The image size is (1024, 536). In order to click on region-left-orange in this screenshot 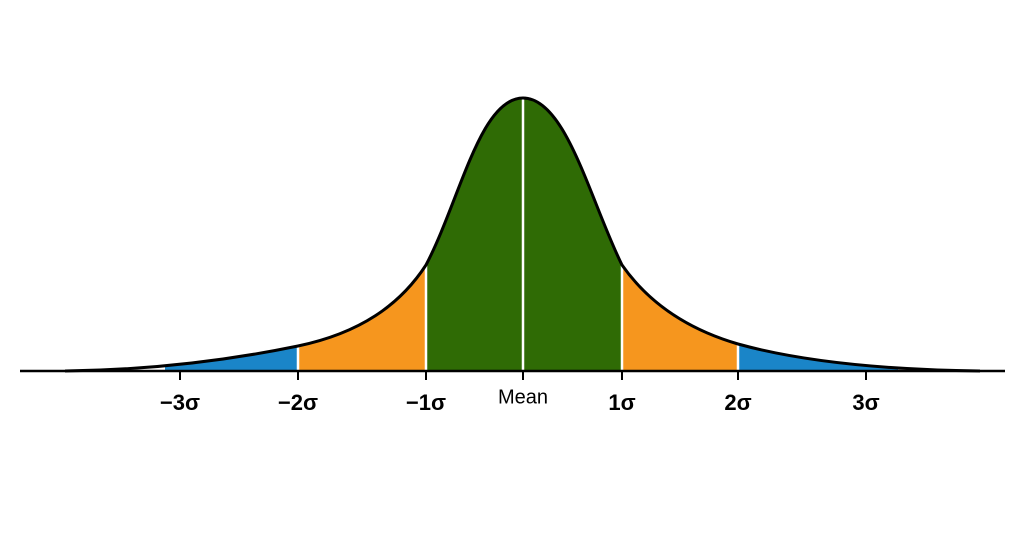, I will do `click(362, 234)`.